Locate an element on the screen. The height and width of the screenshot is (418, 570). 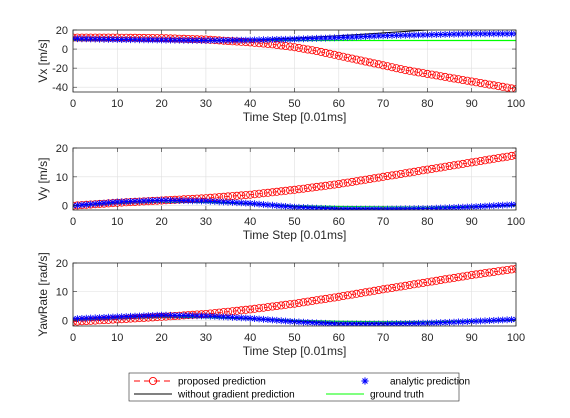
legend-label: proposed prediction is located at coordinates (222, 382).